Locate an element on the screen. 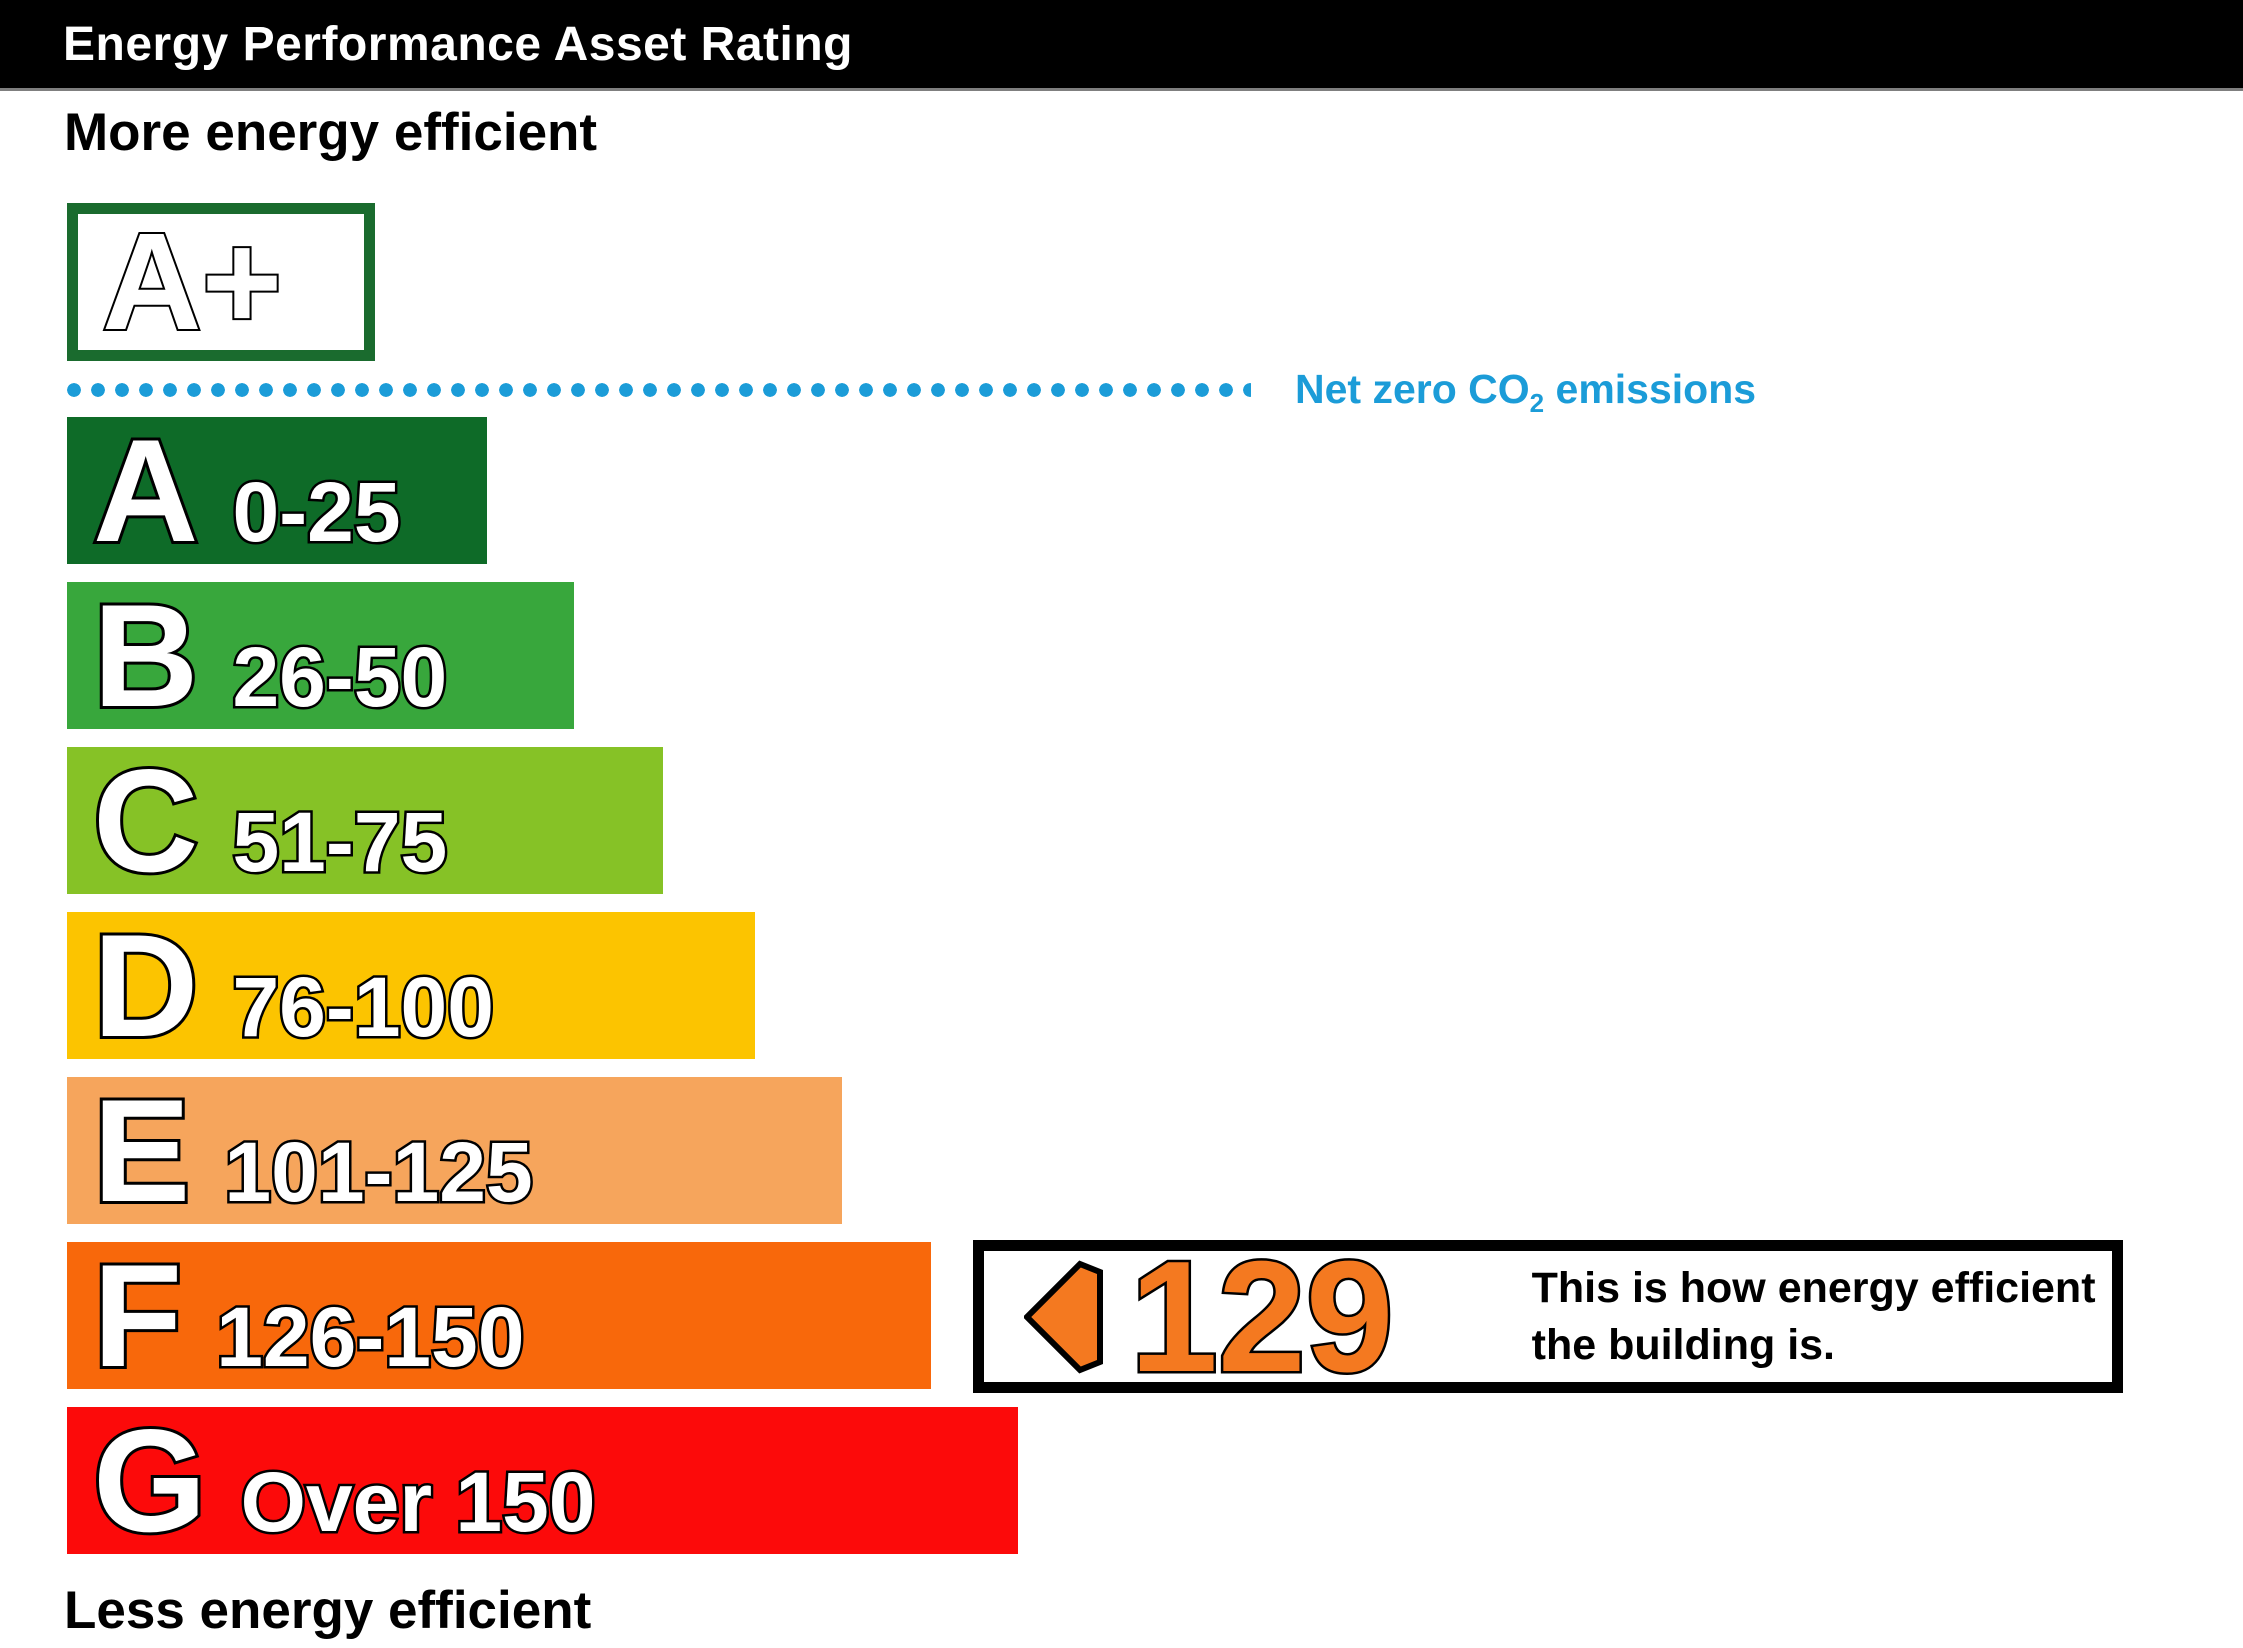  band-letter: A is located at coordinates (145, 490).